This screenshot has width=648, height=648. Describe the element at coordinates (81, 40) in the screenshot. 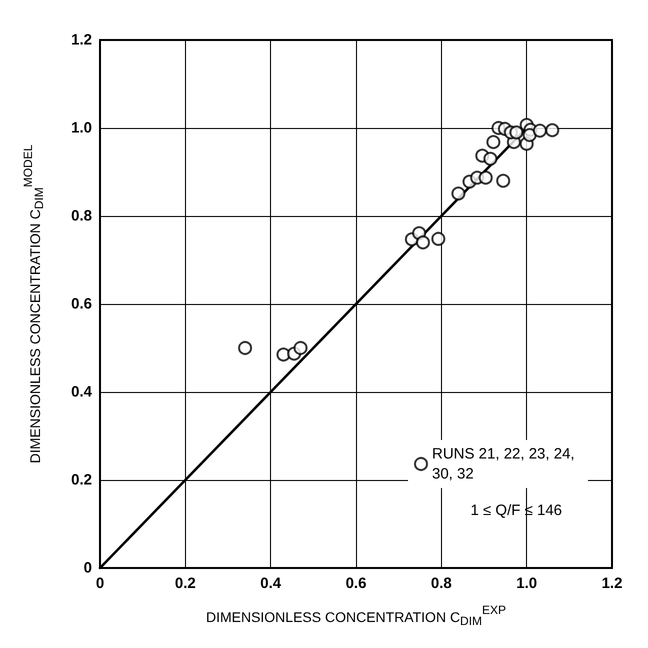

I see `y-tick-label: 1.2` at that location.